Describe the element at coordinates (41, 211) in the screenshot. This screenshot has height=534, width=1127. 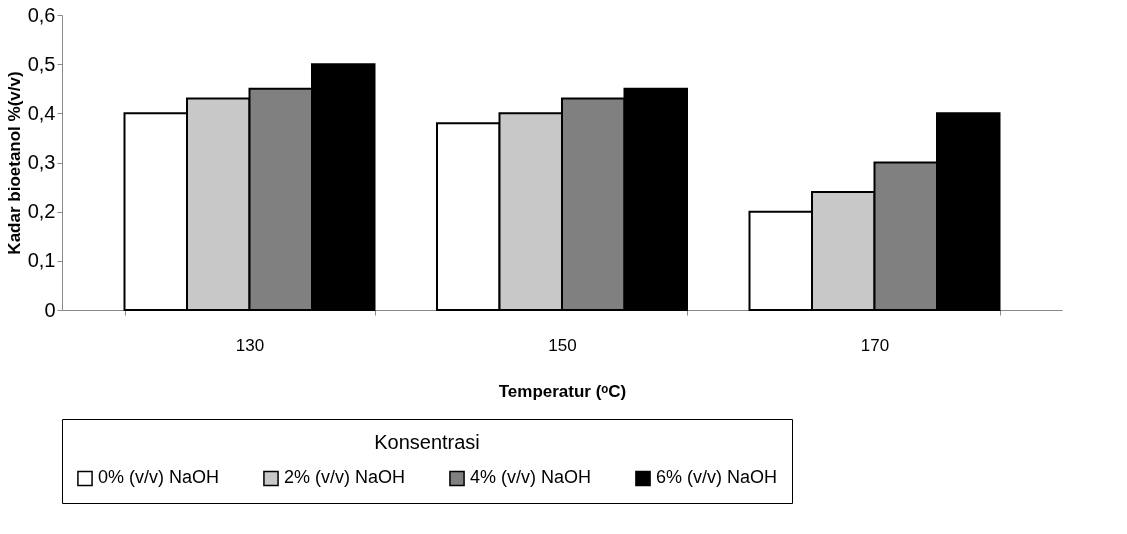
I see `y-tick-label: 0,2` at that location.